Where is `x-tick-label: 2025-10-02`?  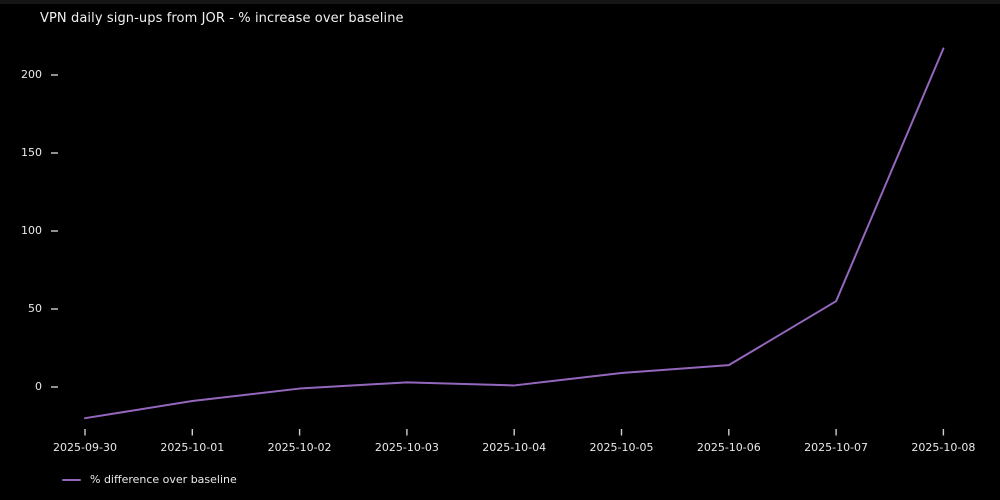
x-tick-label: 2025-10-02 is located at coordinates (299, 447).